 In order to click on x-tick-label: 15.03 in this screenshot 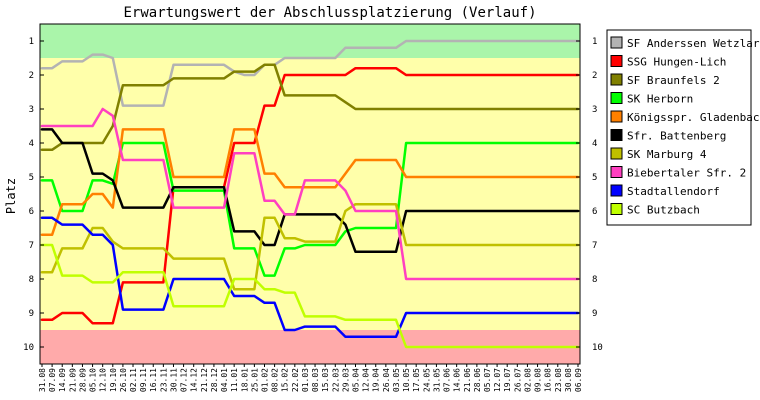, I will do `click(325, 380)`.